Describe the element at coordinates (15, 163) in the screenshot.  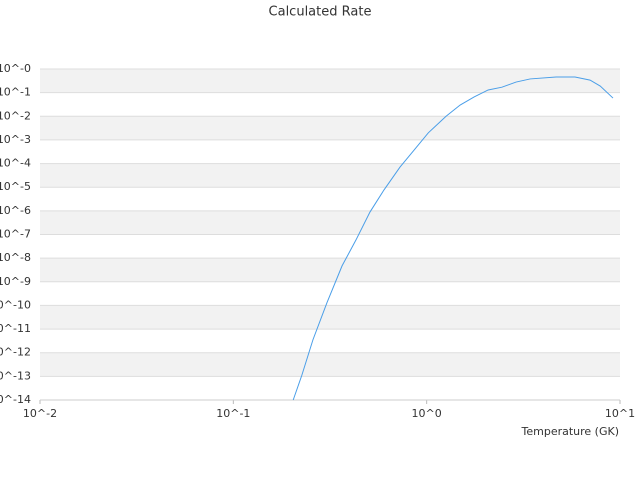
I see `y-tick-label: 10^-4` at that location.